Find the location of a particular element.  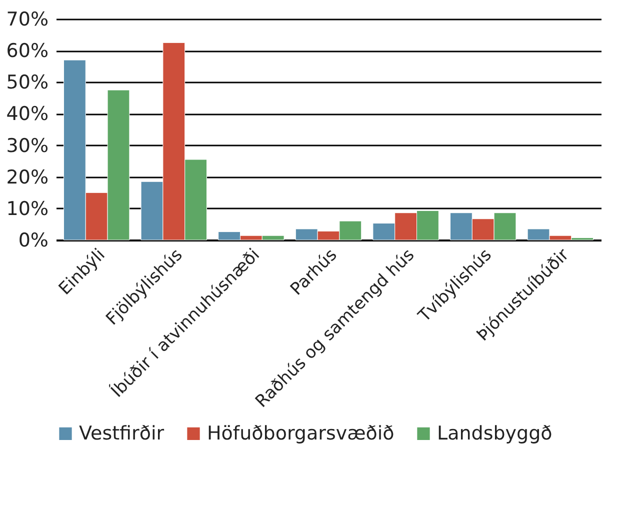

y-tick-label: 10% is located at coordinates (27, 209).